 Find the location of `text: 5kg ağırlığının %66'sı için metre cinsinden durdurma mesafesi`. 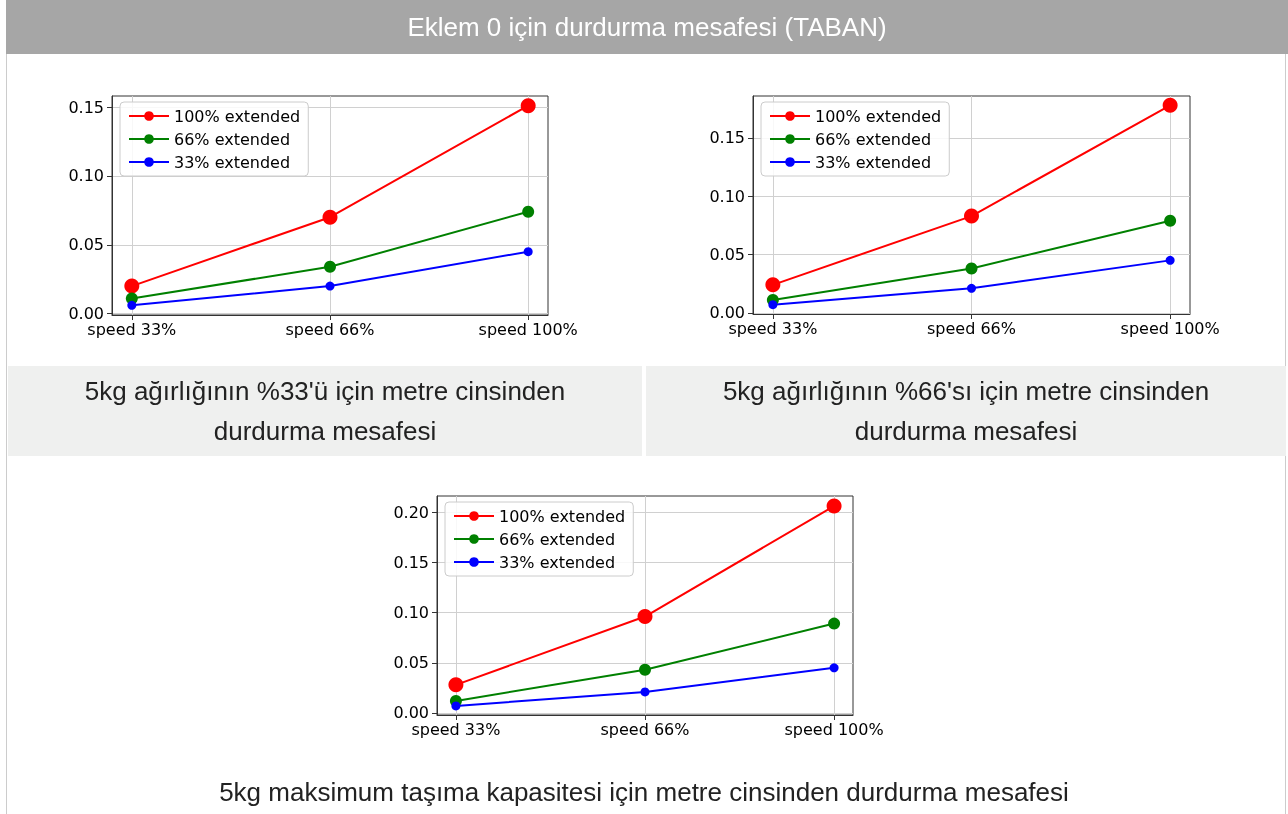

text: 5kg ağırlığının %66'sı için metre cinsinden durdurma mesafesi is located at coordinates (966, 411).